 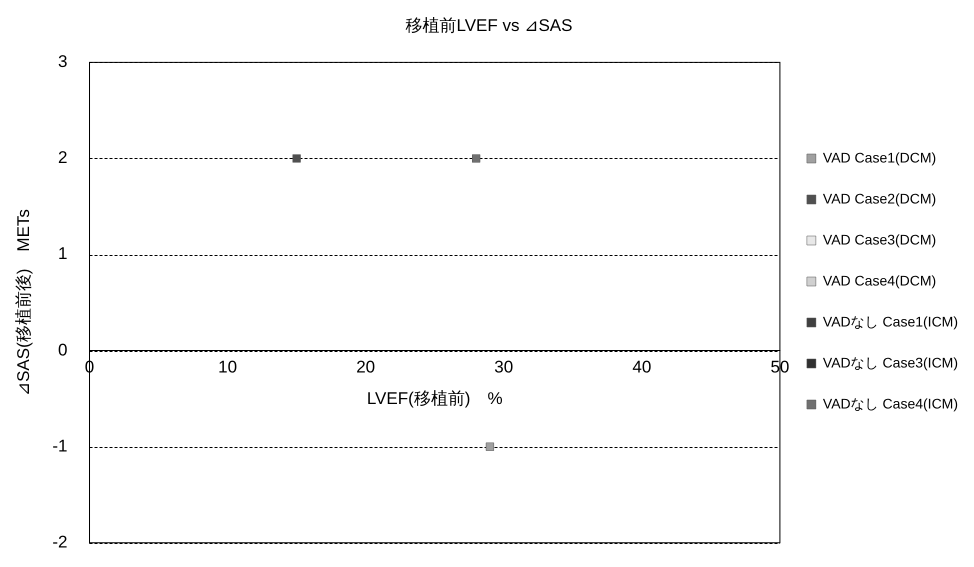 I want to click on x-tick-label: 30, so click(x=504, y=367).